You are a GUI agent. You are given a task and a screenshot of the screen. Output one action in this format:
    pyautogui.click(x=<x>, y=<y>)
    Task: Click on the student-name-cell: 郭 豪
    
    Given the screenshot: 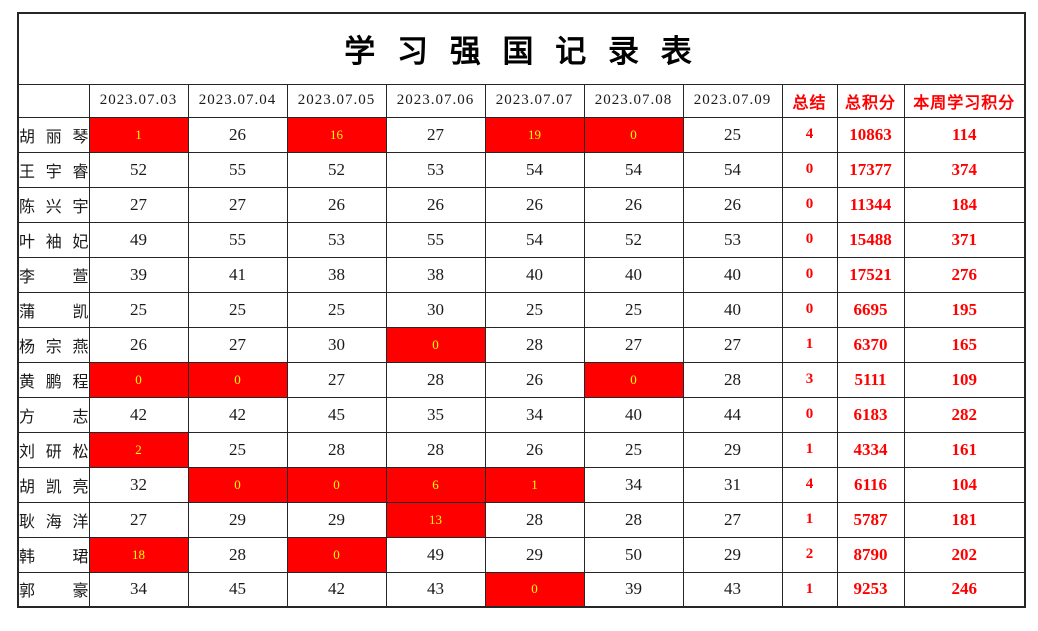 What is the action you would take?
    pyautogui.click(x=53, y=589)
    